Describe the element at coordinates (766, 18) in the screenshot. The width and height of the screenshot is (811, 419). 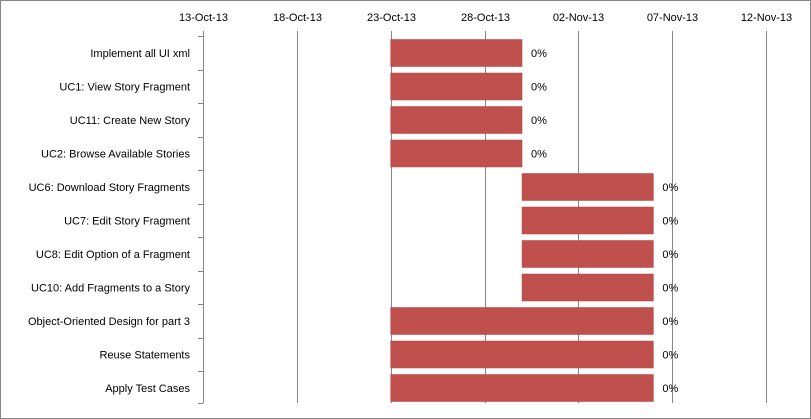
I see `x-tick-label: 12-Nov-13` at that location.